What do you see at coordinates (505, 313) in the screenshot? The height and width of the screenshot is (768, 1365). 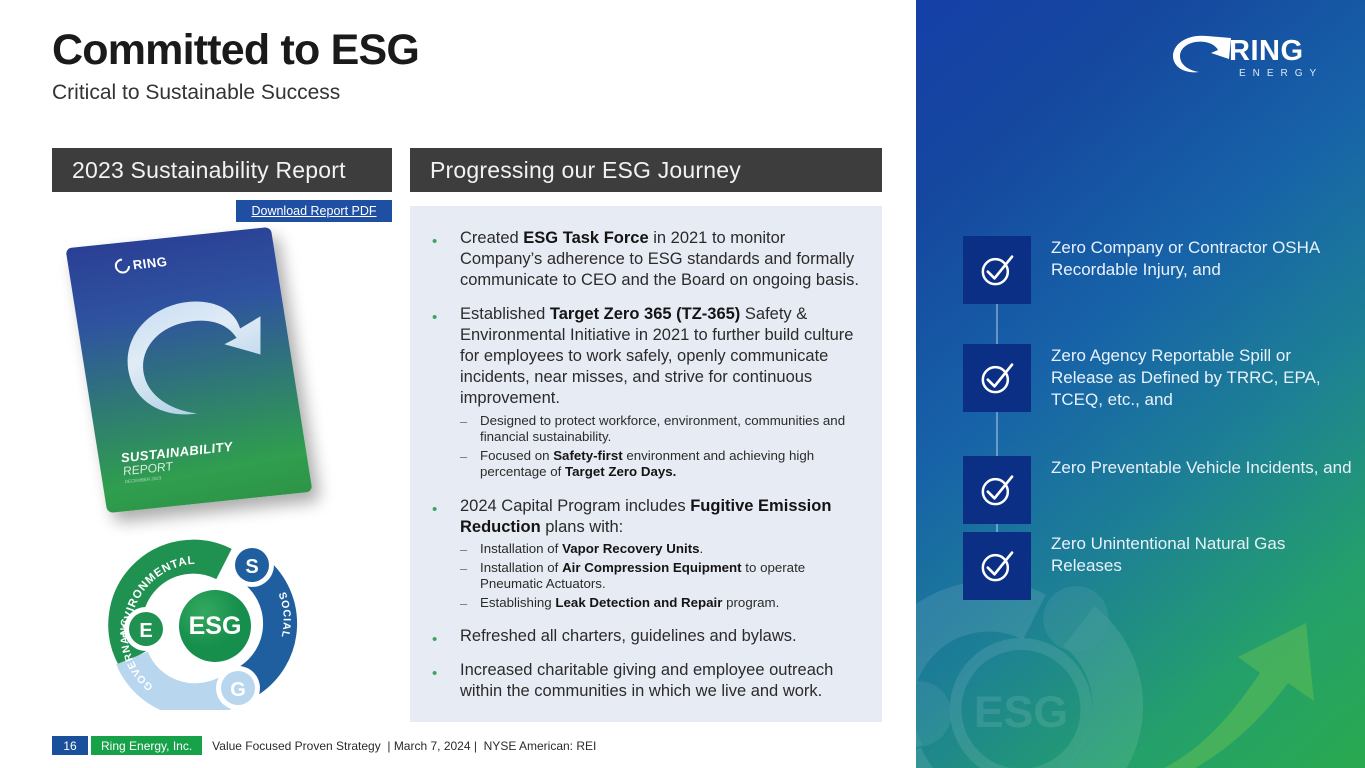 I see `bullet-text-run: Established` at bounding box center [505, 313].